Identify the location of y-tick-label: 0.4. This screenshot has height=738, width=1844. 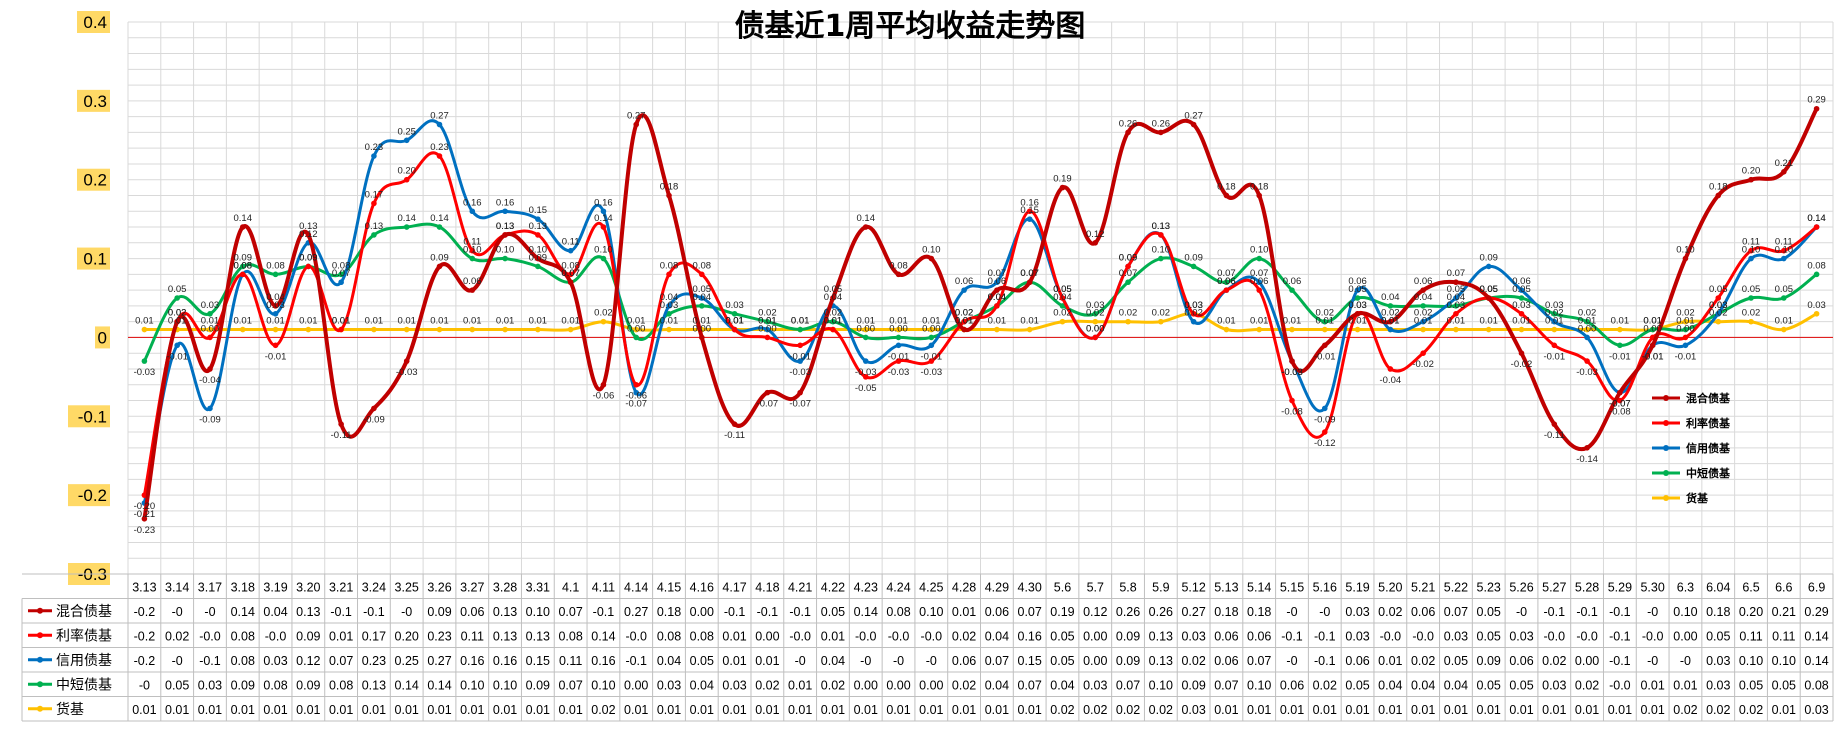
(95, 22).